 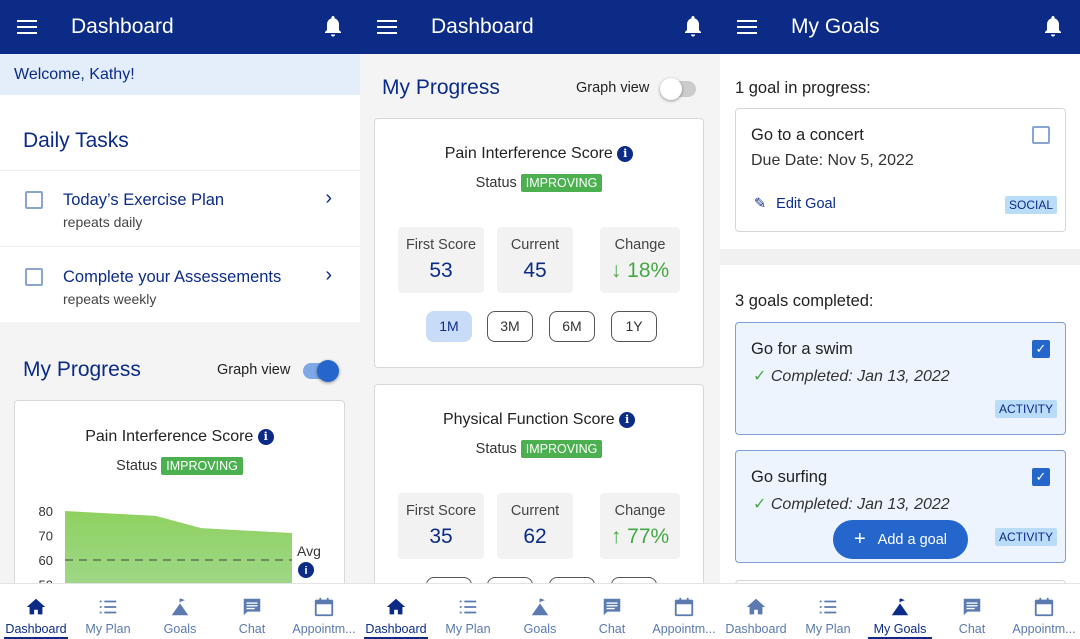 I want to click on nav-label: Goals, so click(x=540, y=629).